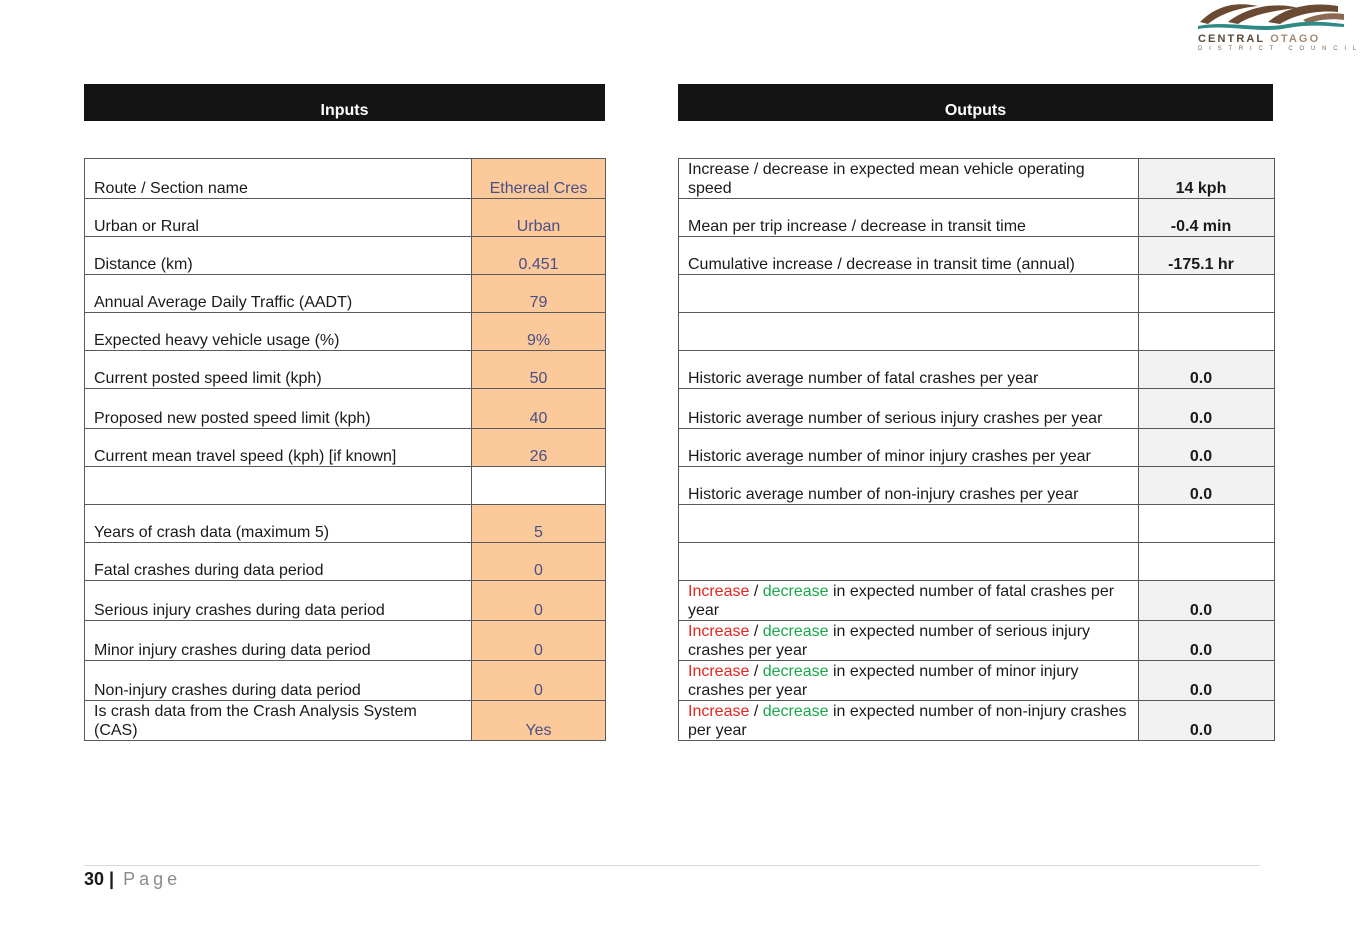 The image size is (1360, 939). Describe the element at coordinates (1206, 217) in the screenshot. I see `output-value: -0.4 min` at that location.